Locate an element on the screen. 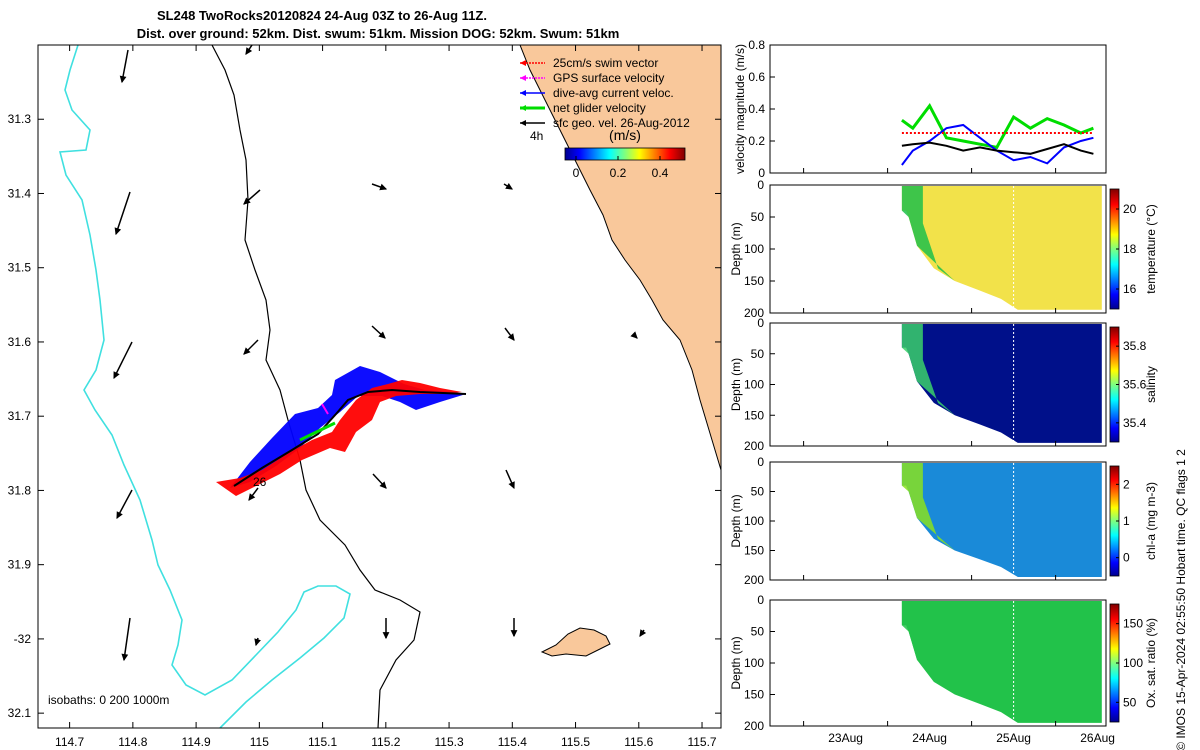  map-y-tick-label: 31.3 is located at coordinates (20, 119).